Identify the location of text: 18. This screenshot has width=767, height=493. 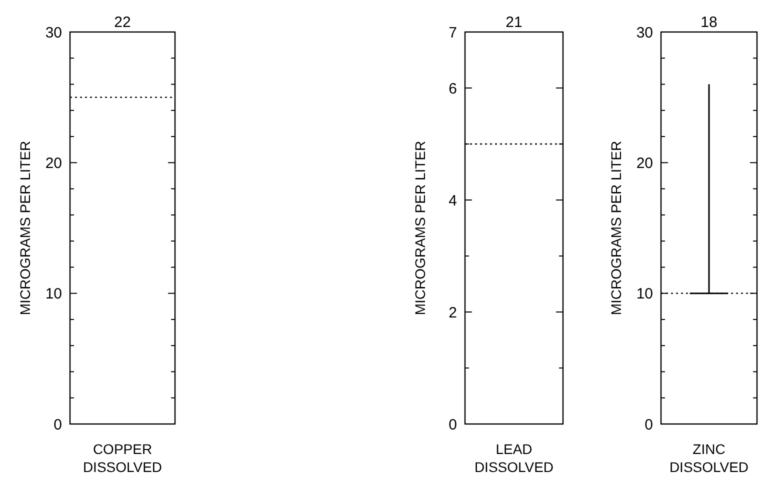
(709, 22).